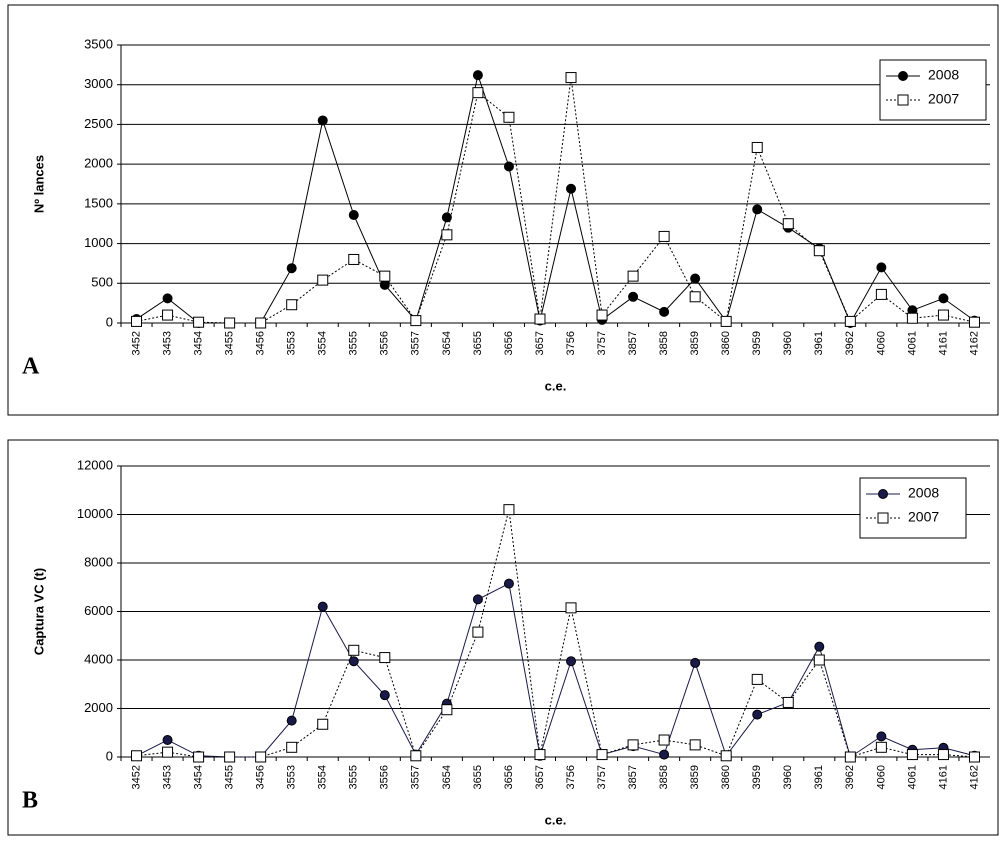 This screenshot has height=841, width=1001. What do you see at coordinates (633, 777) in the screenshot?
I see `x-tick-label: 3857` at bounding box center [633, 777].